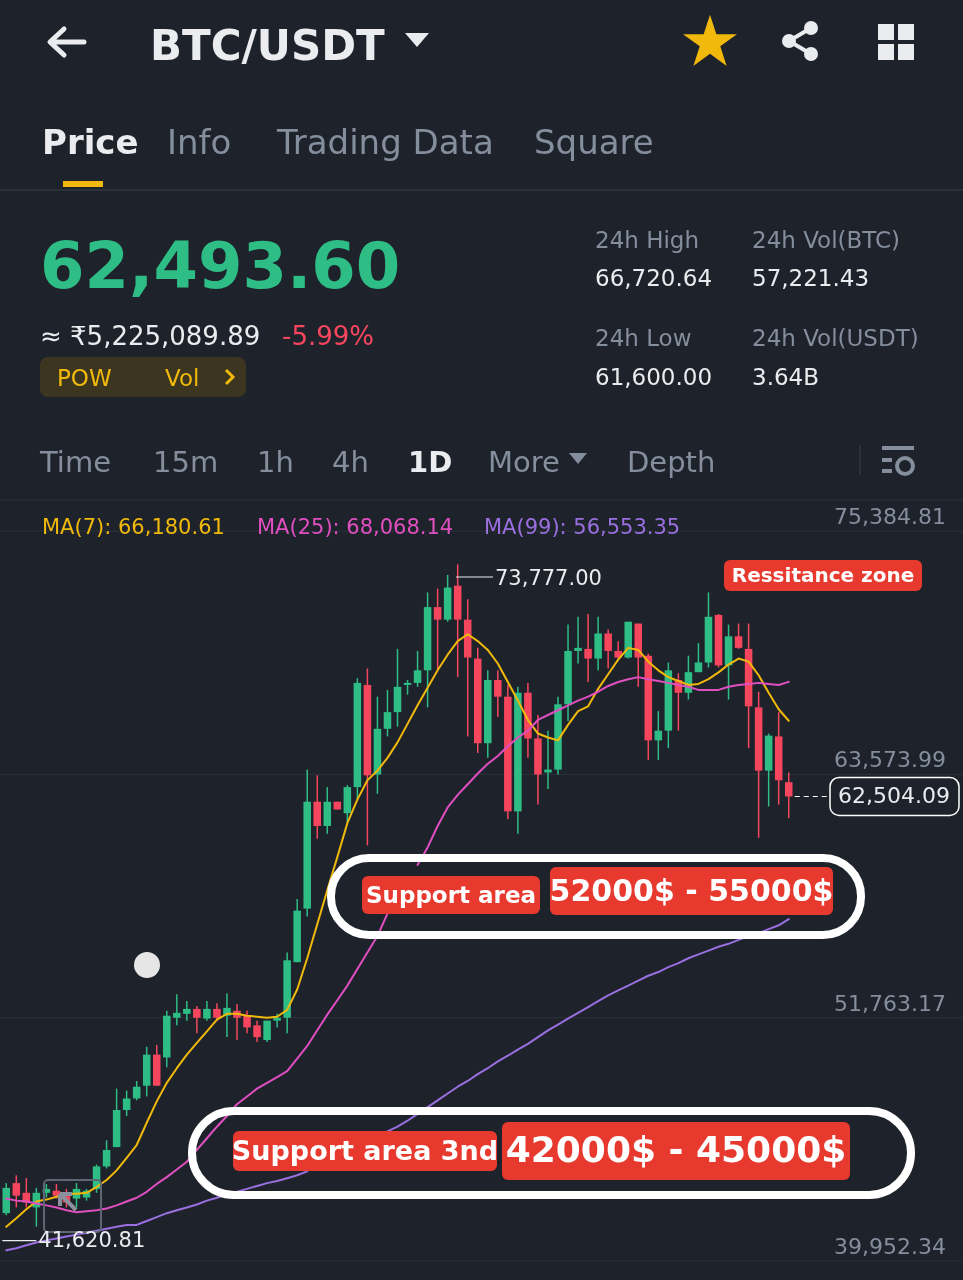  What do you see at coordinates (890, 1003) in the screenshot?
I see `y-tick-label: 51,763.17` at bounding box center [890, 1003].